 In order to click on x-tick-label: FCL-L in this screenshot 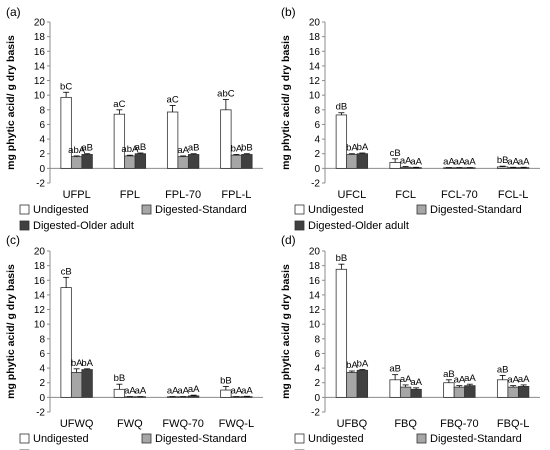, I will do `click(513, 195)`.